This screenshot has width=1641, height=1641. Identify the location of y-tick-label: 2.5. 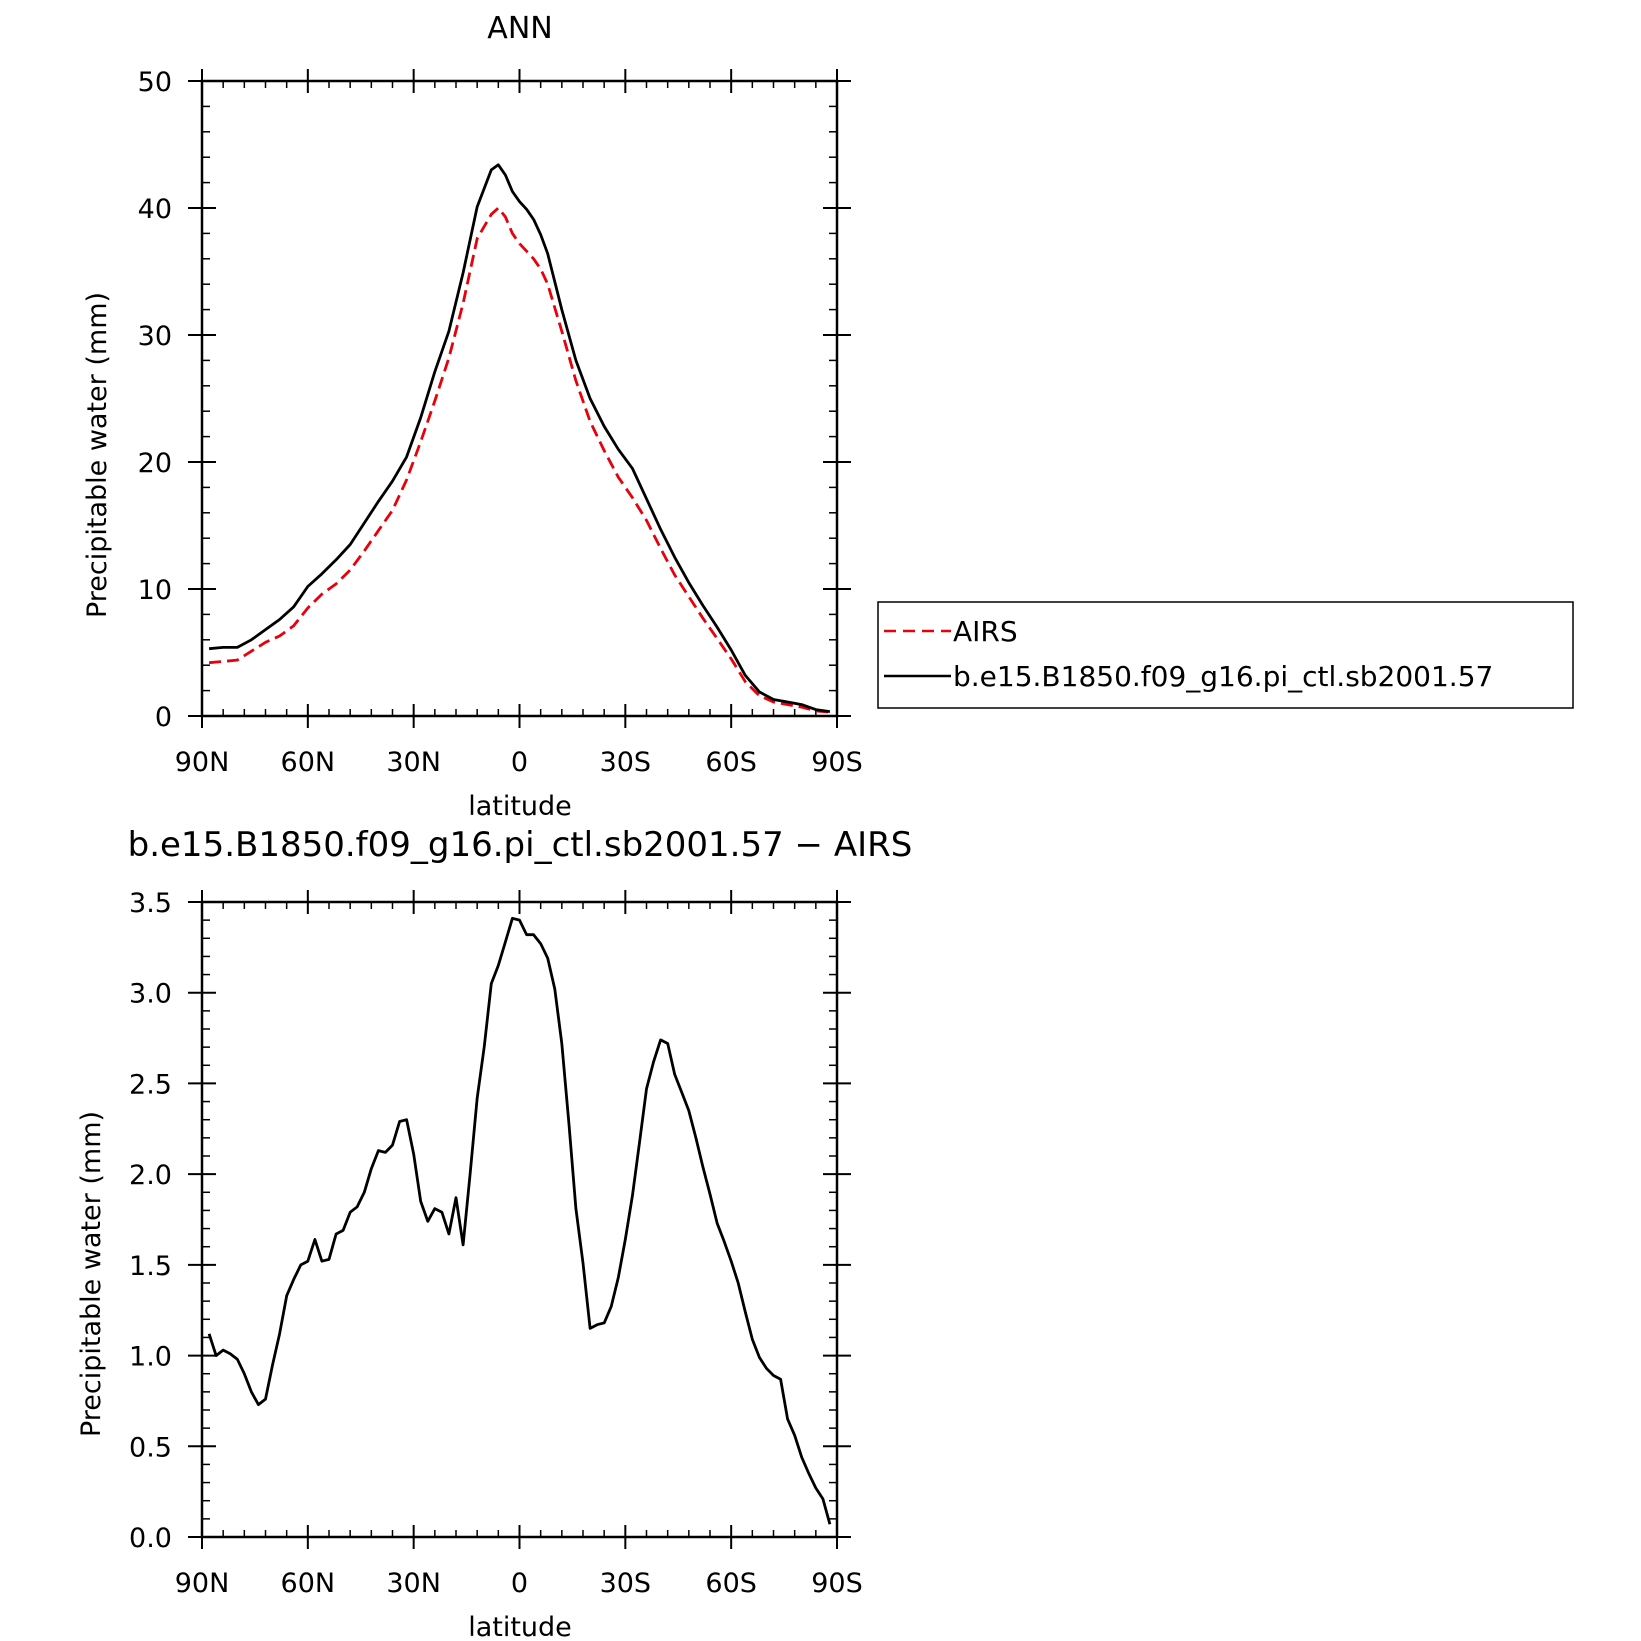
(150, 1084).